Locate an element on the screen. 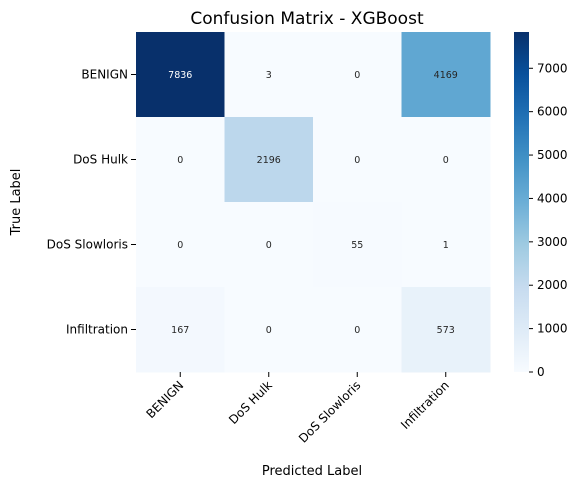 Image resolution: width=584 pixels, height=490 pixels. colorbar-tick-label: 6000 is located at coordinates (552, 112).